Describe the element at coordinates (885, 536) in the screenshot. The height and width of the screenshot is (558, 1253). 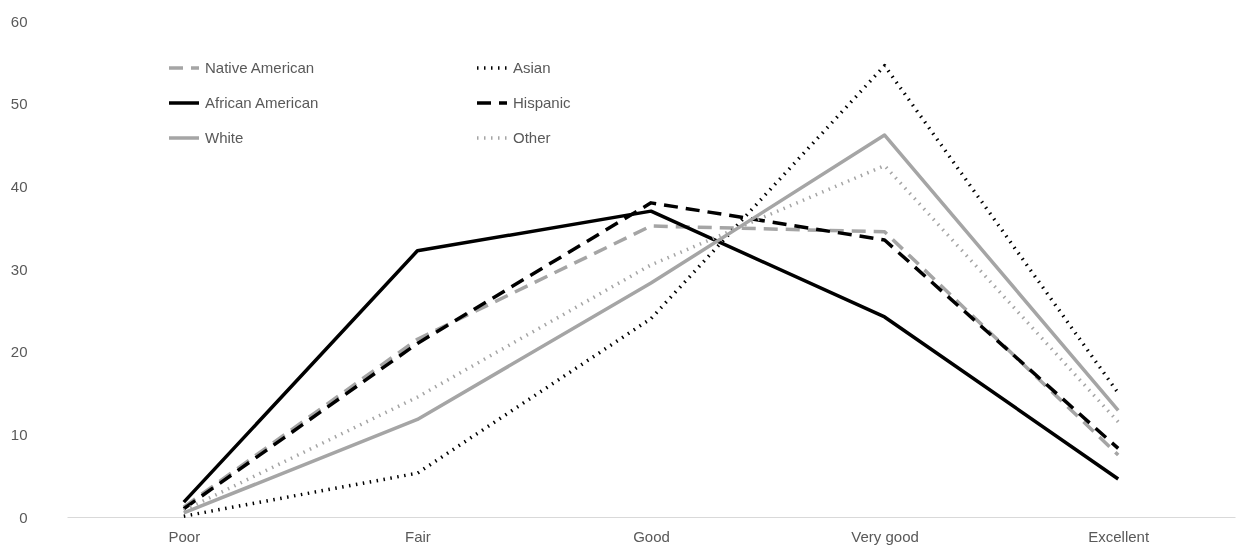
I see `x-tick-label: Very good` at that location.